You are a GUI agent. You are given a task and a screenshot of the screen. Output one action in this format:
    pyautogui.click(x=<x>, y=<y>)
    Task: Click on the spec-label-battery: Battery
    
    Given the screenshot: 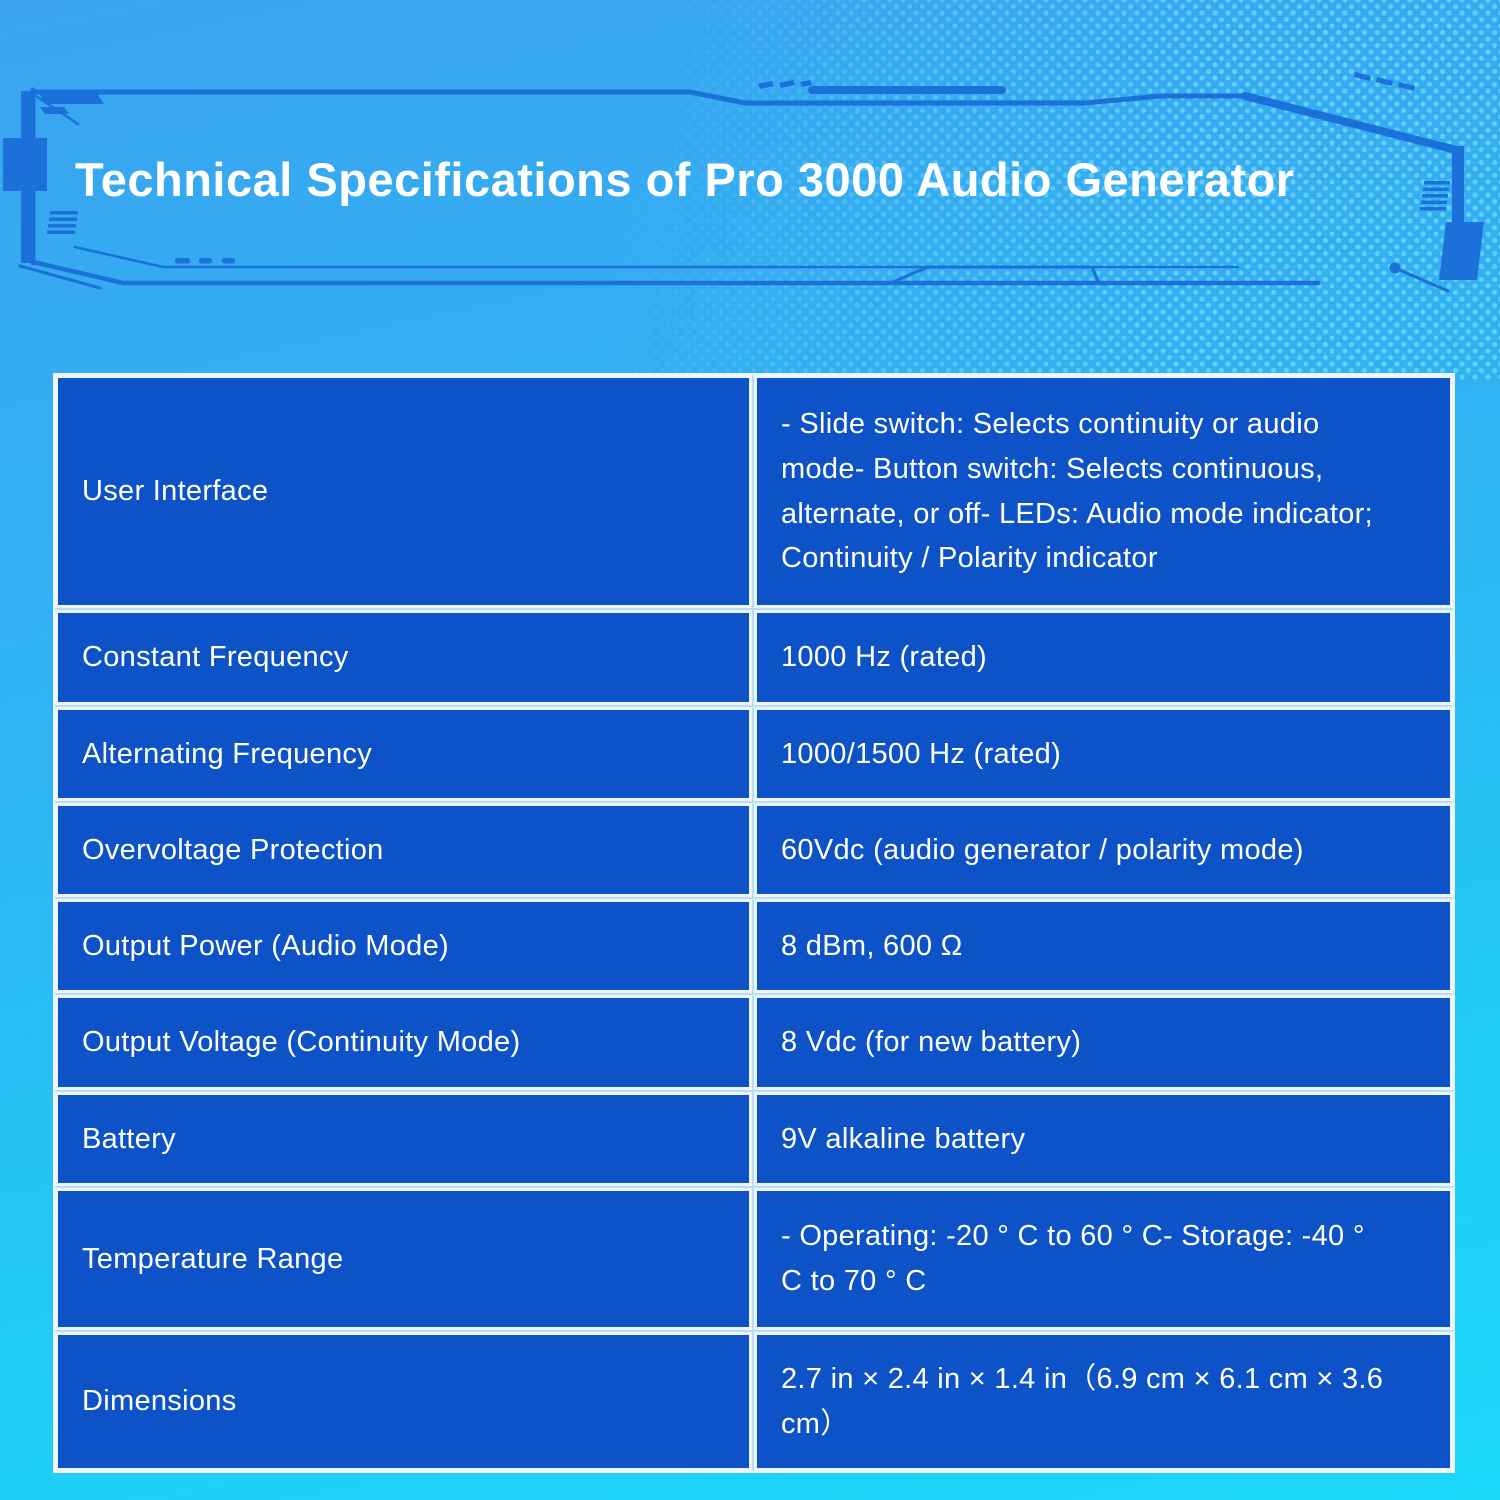 What is the action you would take?
    pyautogui.click(x=403, y=1139)
    